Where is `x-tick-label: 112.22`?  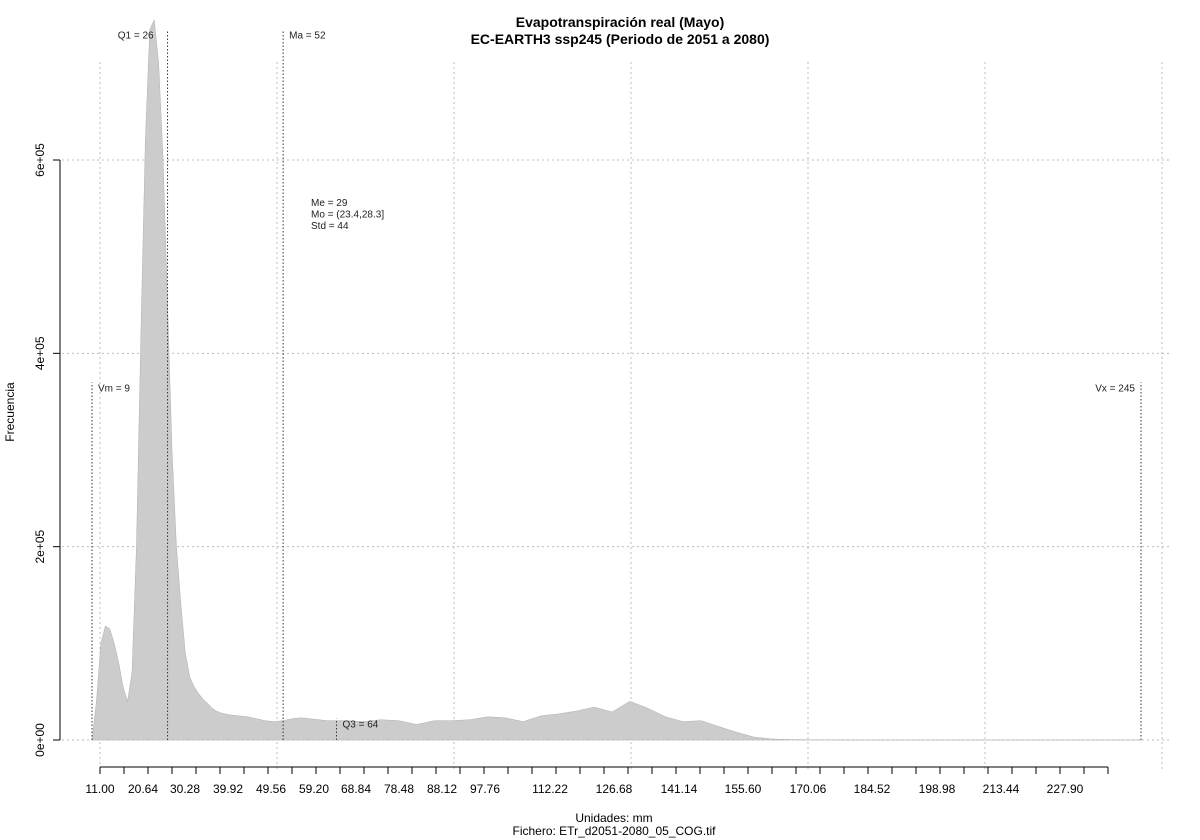 x-tick-label: 112.22 is located at coordinates (550, 789).